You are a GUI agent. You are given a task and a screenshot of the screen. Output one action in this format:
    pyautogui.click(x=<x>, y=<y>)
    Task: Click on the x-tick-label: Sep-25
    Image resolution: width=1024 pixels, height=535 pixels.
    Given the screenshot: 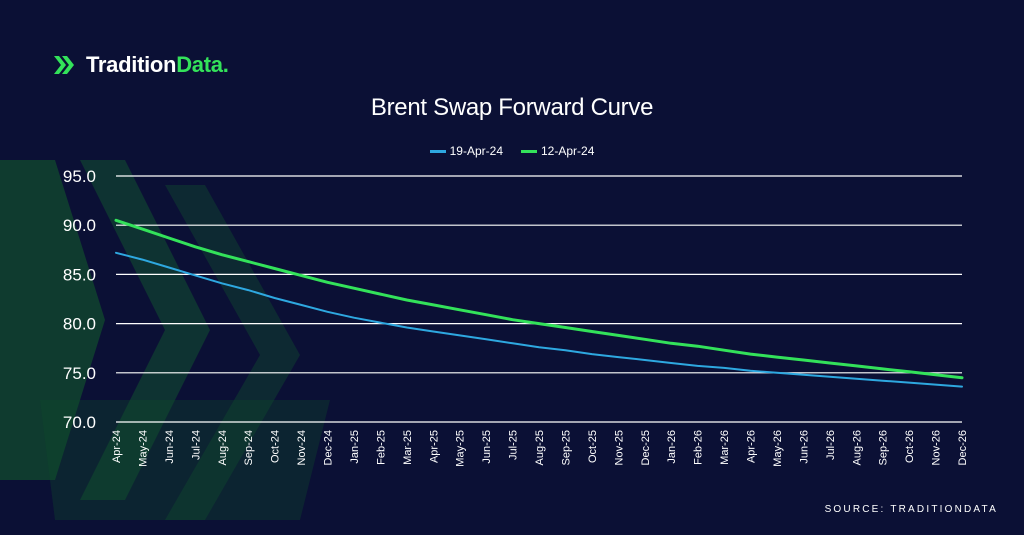 What is the action you would take?
    pyautogui.click(x=566, y=447)
    